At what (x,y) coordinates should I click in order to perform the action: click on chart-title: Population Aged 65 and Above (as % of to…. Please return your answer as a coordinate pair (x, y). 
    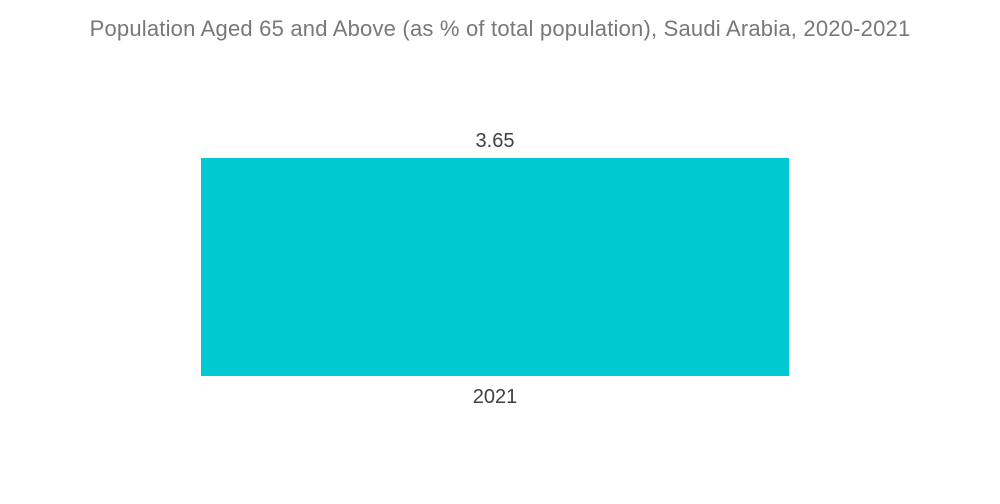
    Looking at the image, I should click on (500, 28).